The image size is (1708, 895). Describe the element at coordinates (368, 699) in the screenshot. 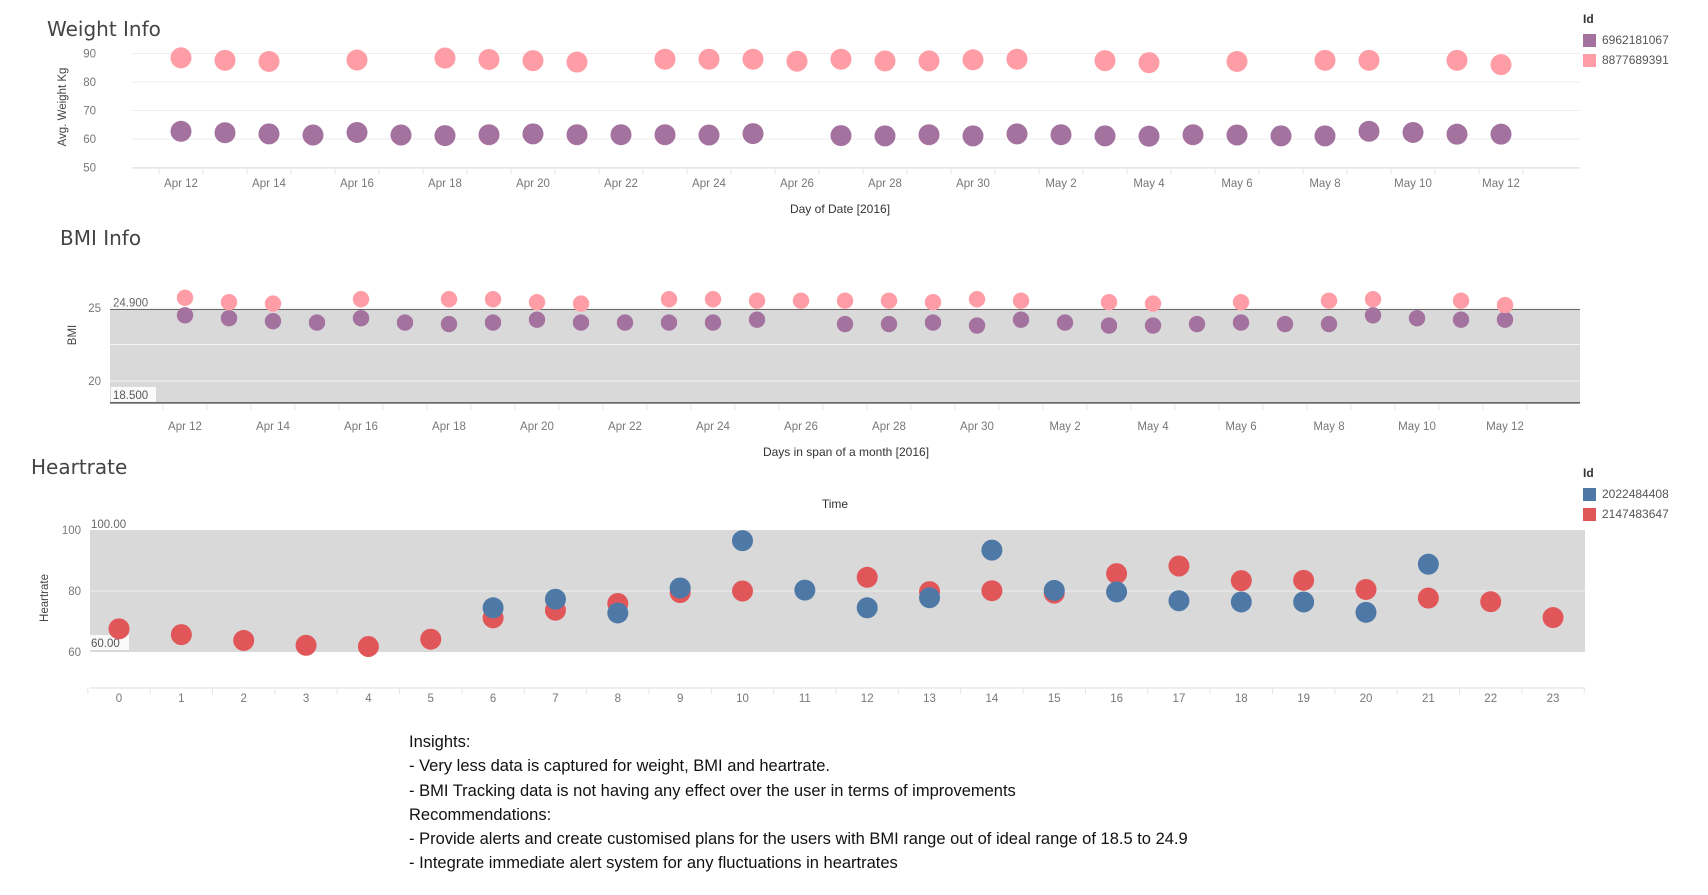

I see `heartrate-x-tick-label: 4` at that location.